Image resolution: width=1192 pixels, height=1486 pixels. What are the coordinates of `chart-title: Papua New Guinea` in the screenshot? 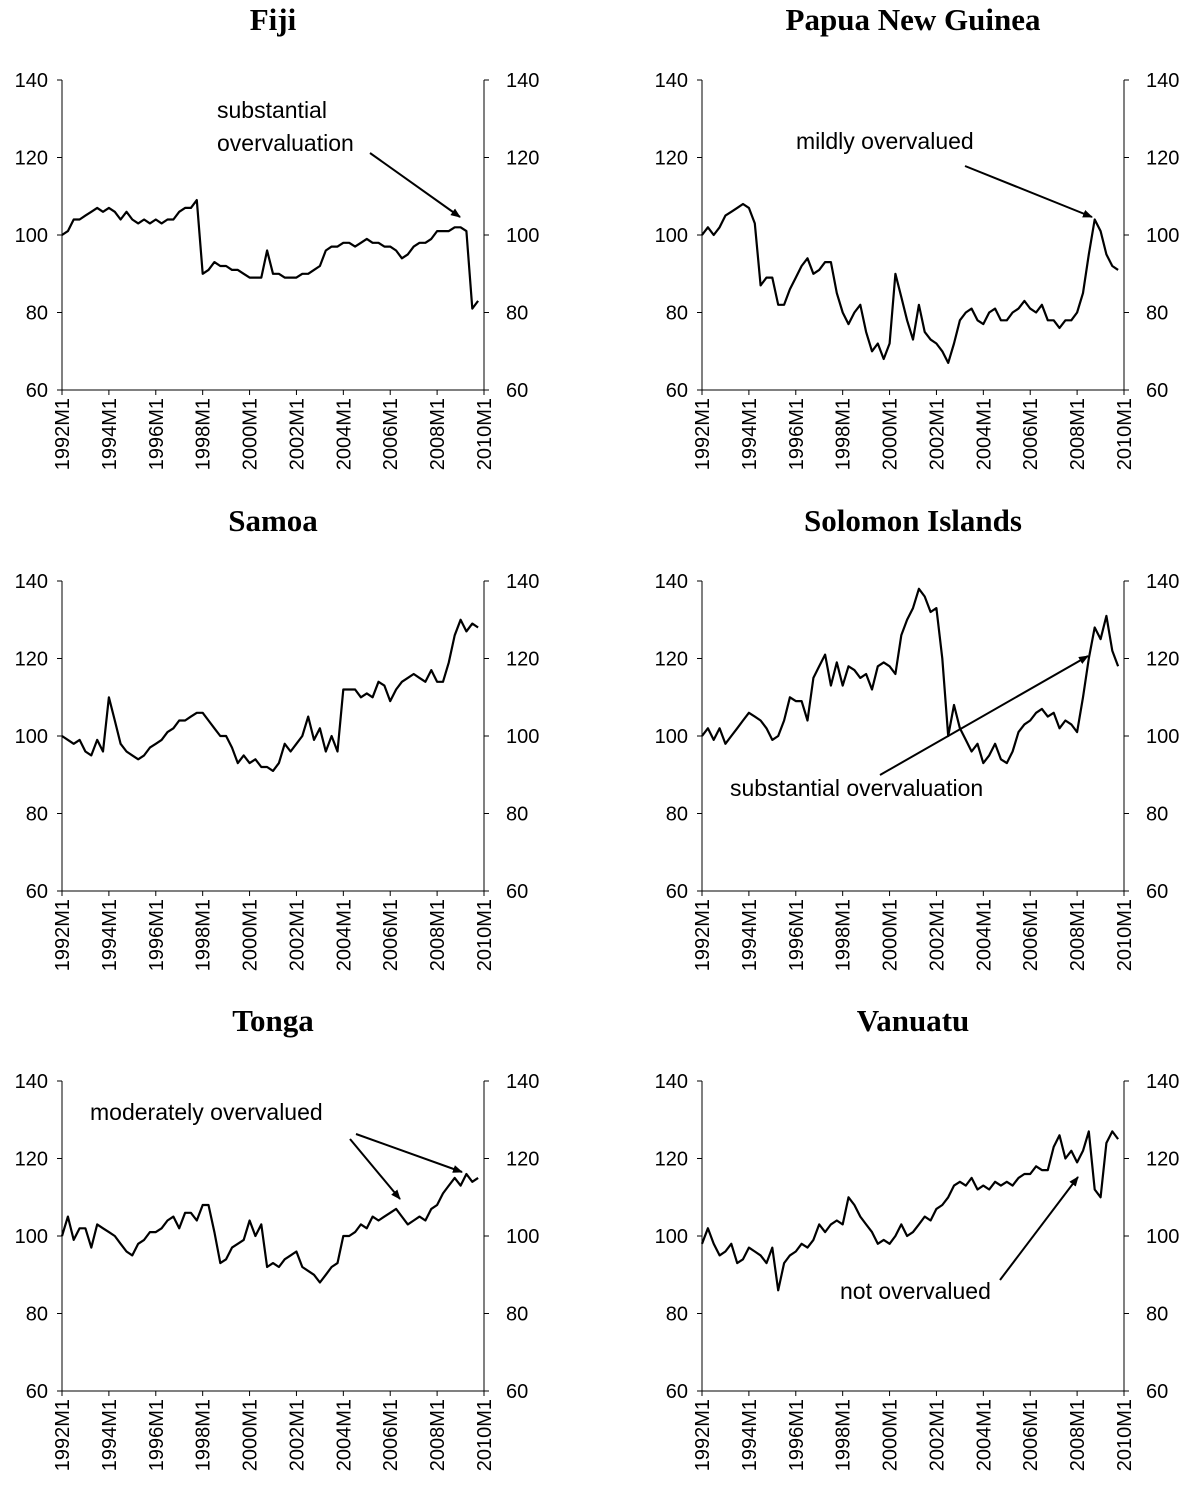 It's located at (913, 19).